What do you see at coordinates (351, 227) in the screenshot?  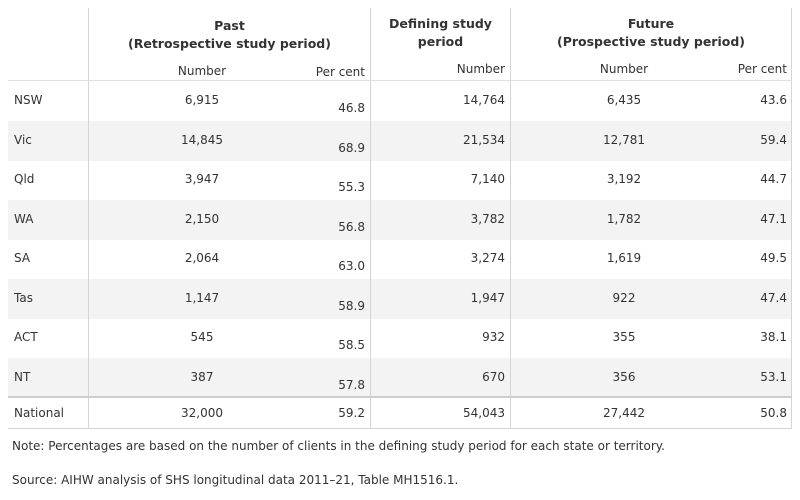 I see `cell-past-percent: 56.8` at bounding box center [351, 227].